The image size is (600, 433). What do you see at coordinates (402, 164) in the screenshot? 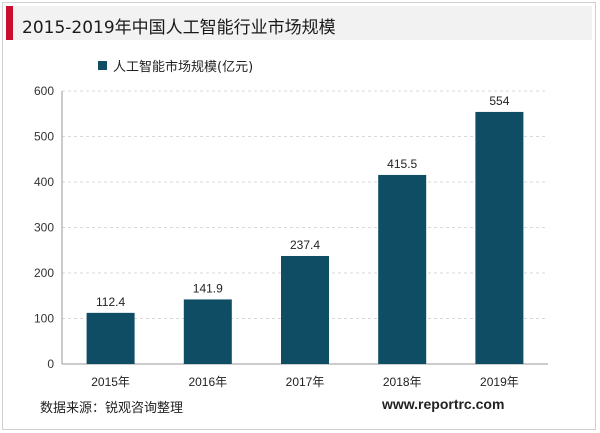
I see `data-label: 415.5` at bounding box center [402, 164].